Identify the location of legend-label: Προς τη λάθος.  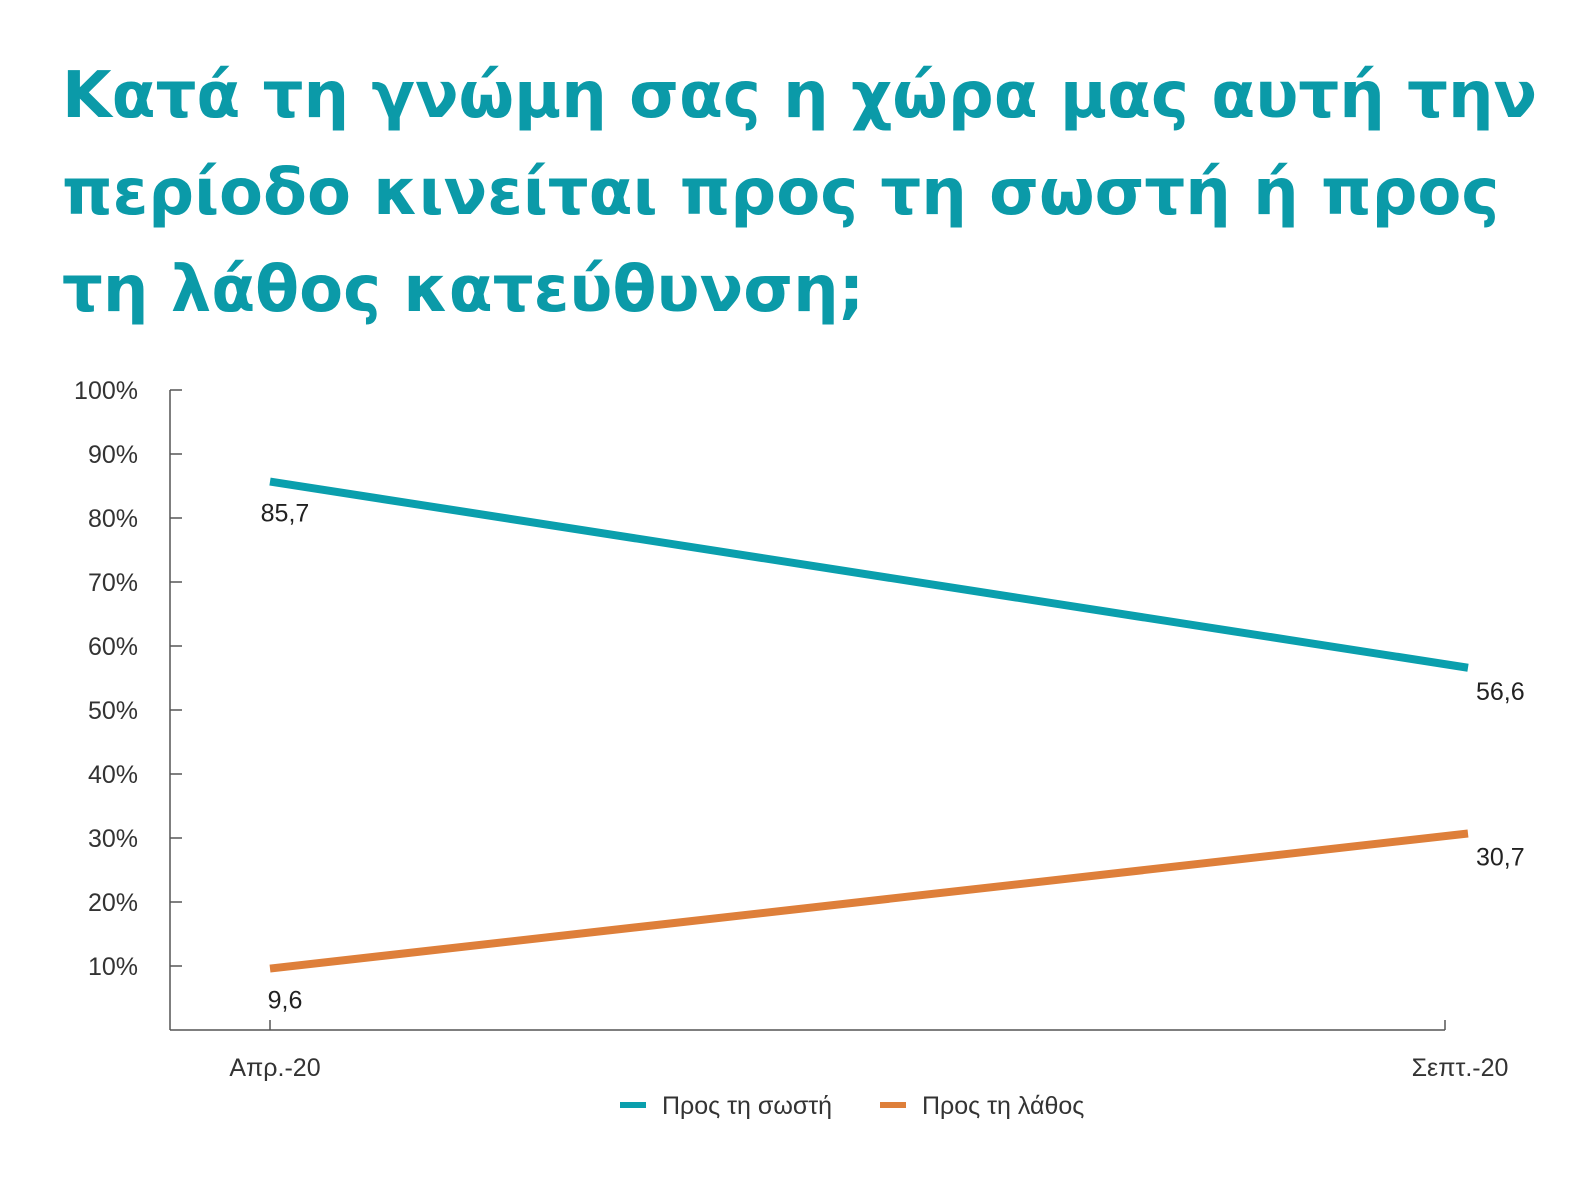
(1003, 1106).